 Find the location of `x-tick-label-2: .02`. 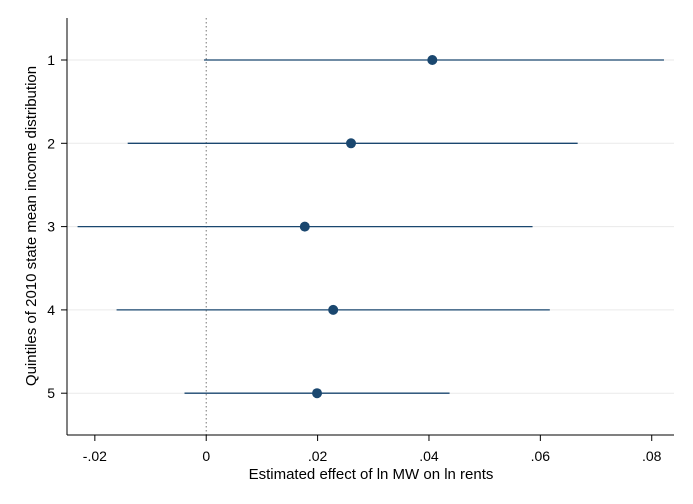

x-tick-label-2: .02 is located at coordinates (318, 456).